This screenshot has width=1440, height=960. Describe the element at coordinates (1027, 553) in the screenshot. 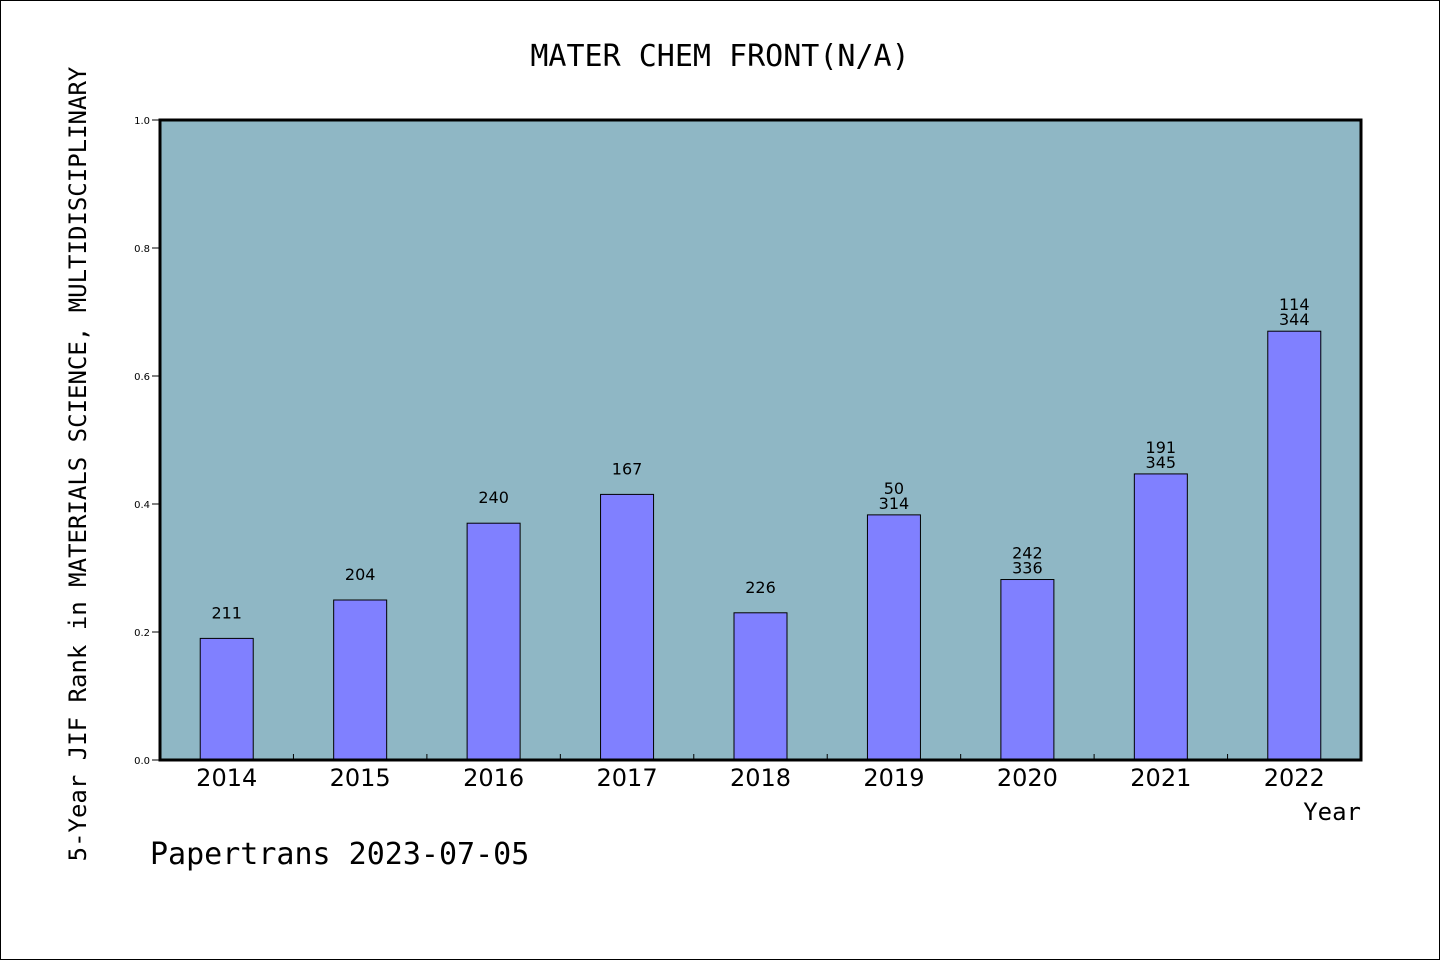

I see `bar-label-2020-0: 242` at that location.